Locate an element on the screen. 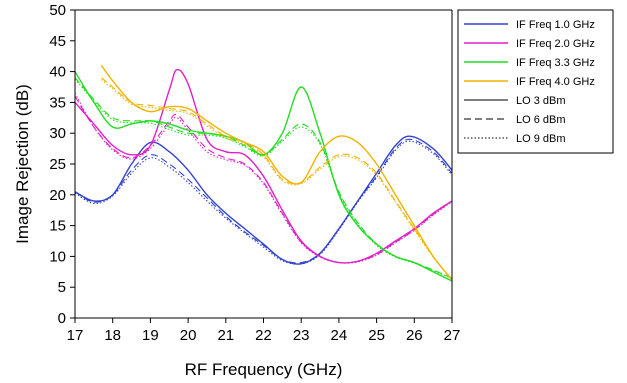 The image size is (627, 383). legend-label: LO 6 dBm is located at coordinates (541, 120).